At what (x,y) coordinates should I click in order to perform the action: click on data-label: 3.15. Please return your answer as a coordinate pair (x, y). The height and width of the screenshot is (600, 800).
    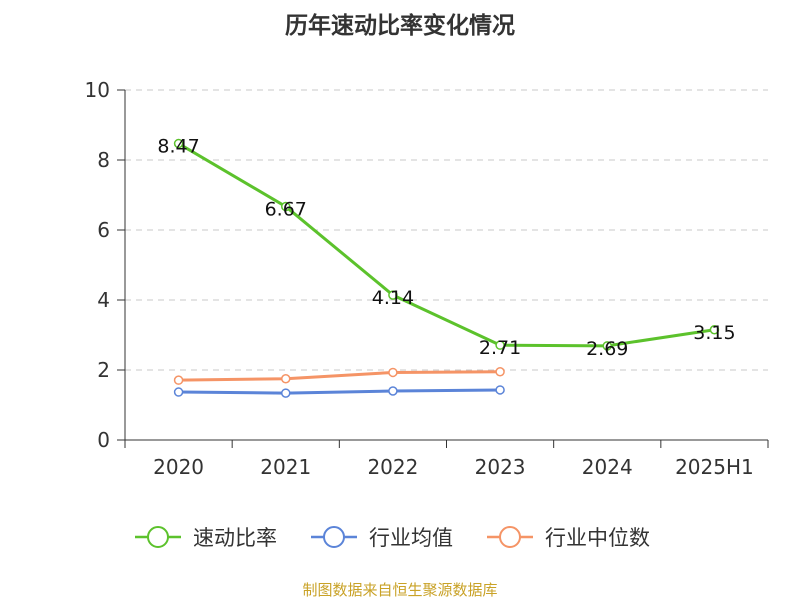
    Looking at the image, I should click on (714, 333).